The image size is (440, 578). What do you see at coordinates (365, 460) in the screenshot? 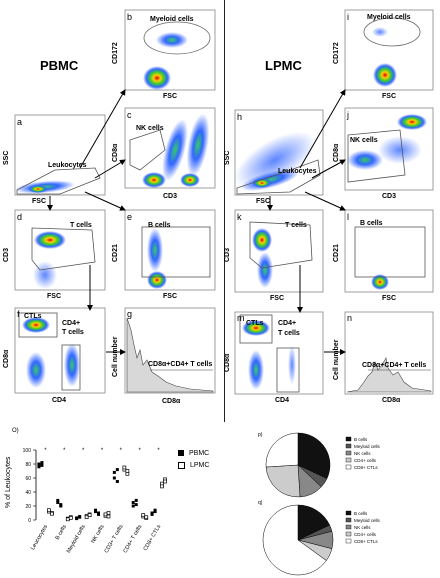
I see `pie-0-legend-label-3: CD4+ cells` at bounding box center [365, 460].